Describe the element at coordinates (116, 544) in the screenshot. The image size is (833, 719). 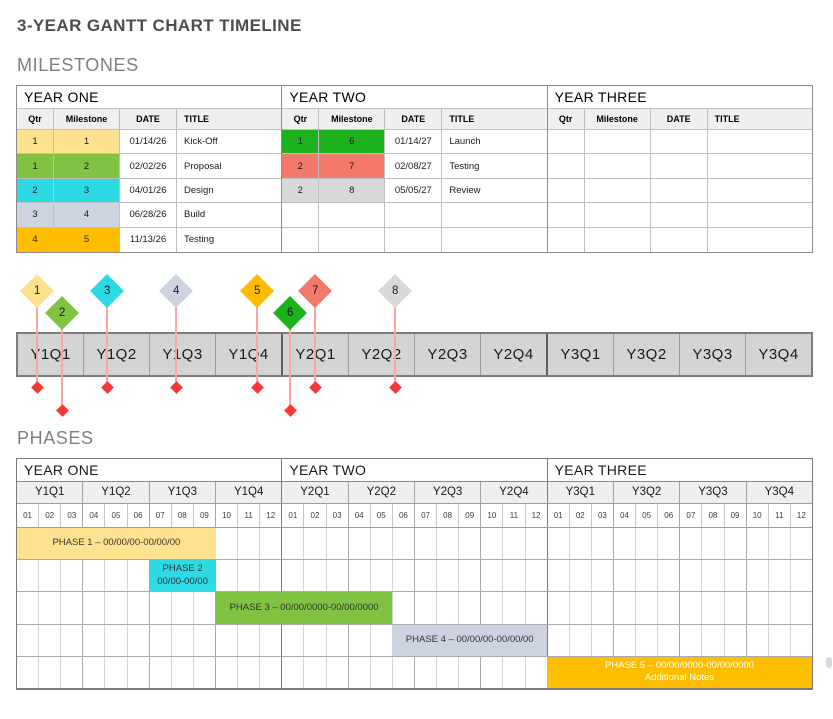
I see `phase-bar-1: PHASE 1 – 00/00/00-00/00/00` at that location.